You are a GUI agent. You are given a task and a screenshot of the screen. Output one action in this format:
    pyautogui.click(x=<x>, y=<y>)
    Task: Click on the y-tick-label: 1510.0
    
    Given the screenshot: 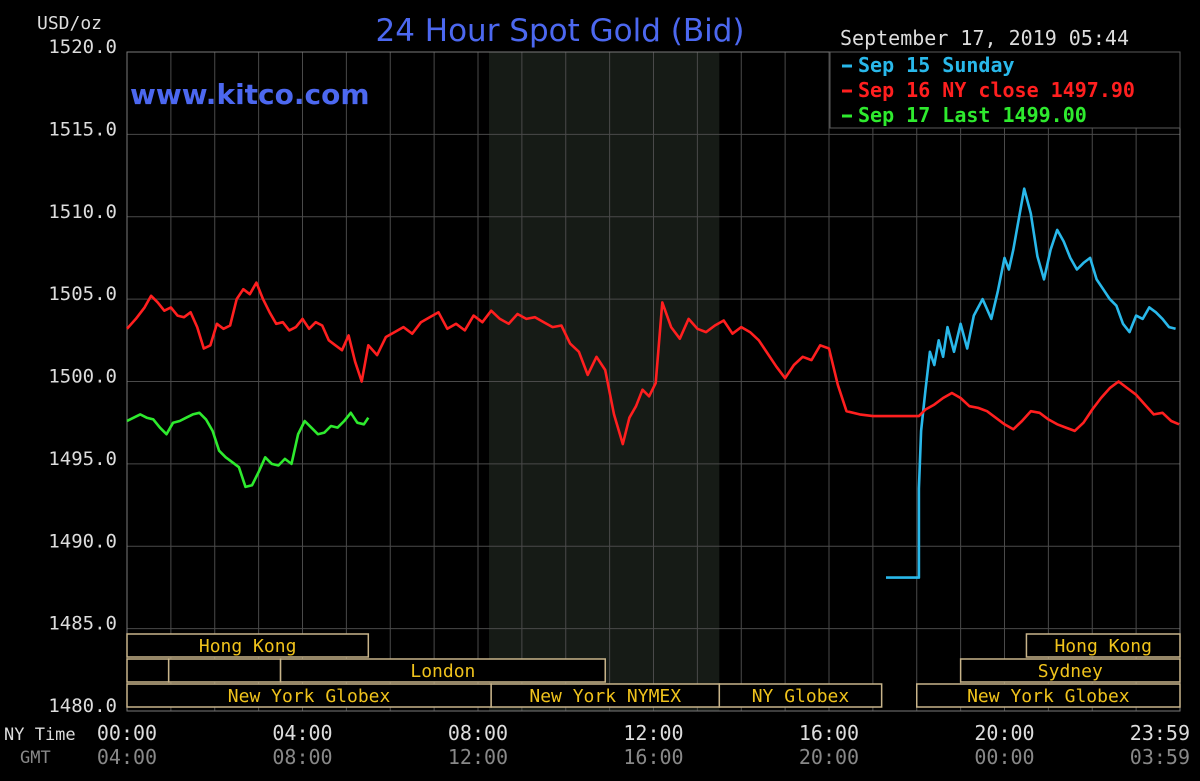 What is the action you would take?
    pyautogui.click(x=82, y=212)
    